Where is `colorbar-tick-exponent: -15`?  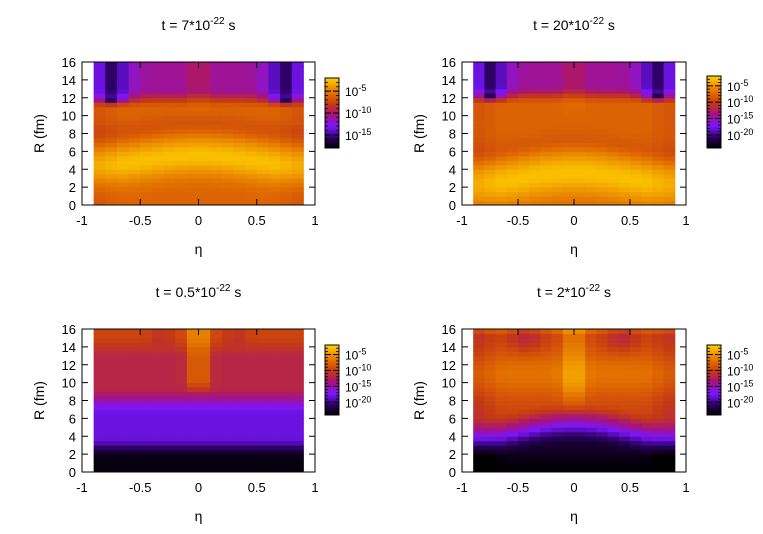
colorbar-tick-exponent: -15 is located at coordinates (746, 383).